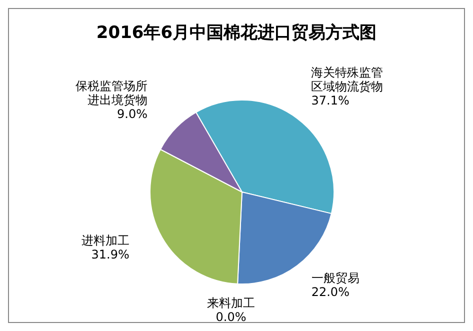 The image size is (473, 331). I want to click on slice-label: 一般贸易, so click(335, 279).